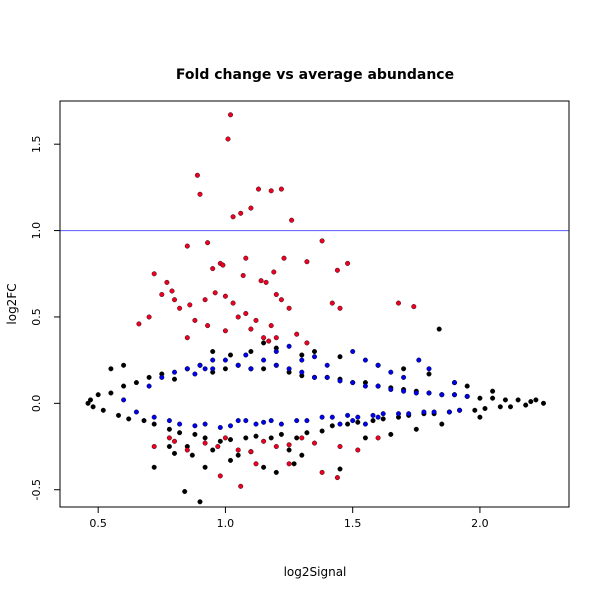 This screenshot has width=600, height=600. I want to click on y-tick-label: -0.5, so click(36, 489).